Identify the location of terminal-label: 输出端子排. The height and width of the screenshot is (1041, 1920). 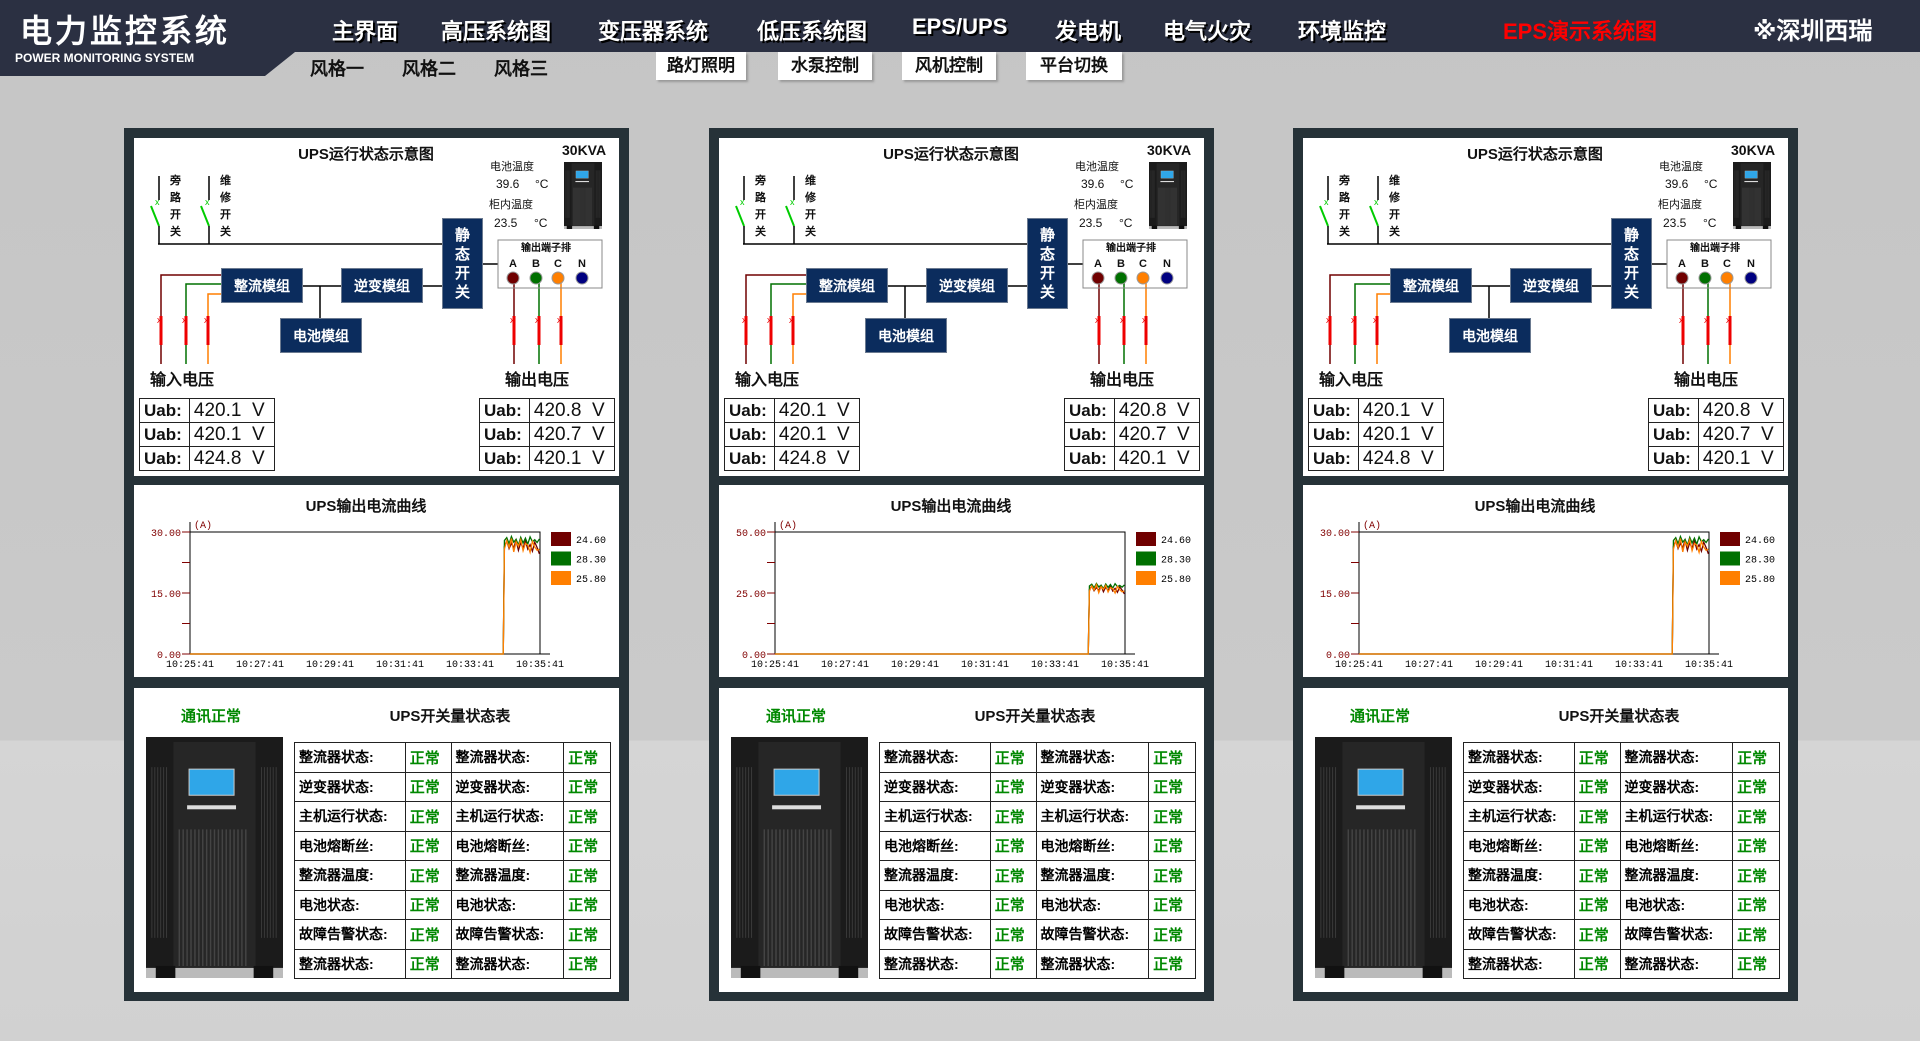
(1715, 248).